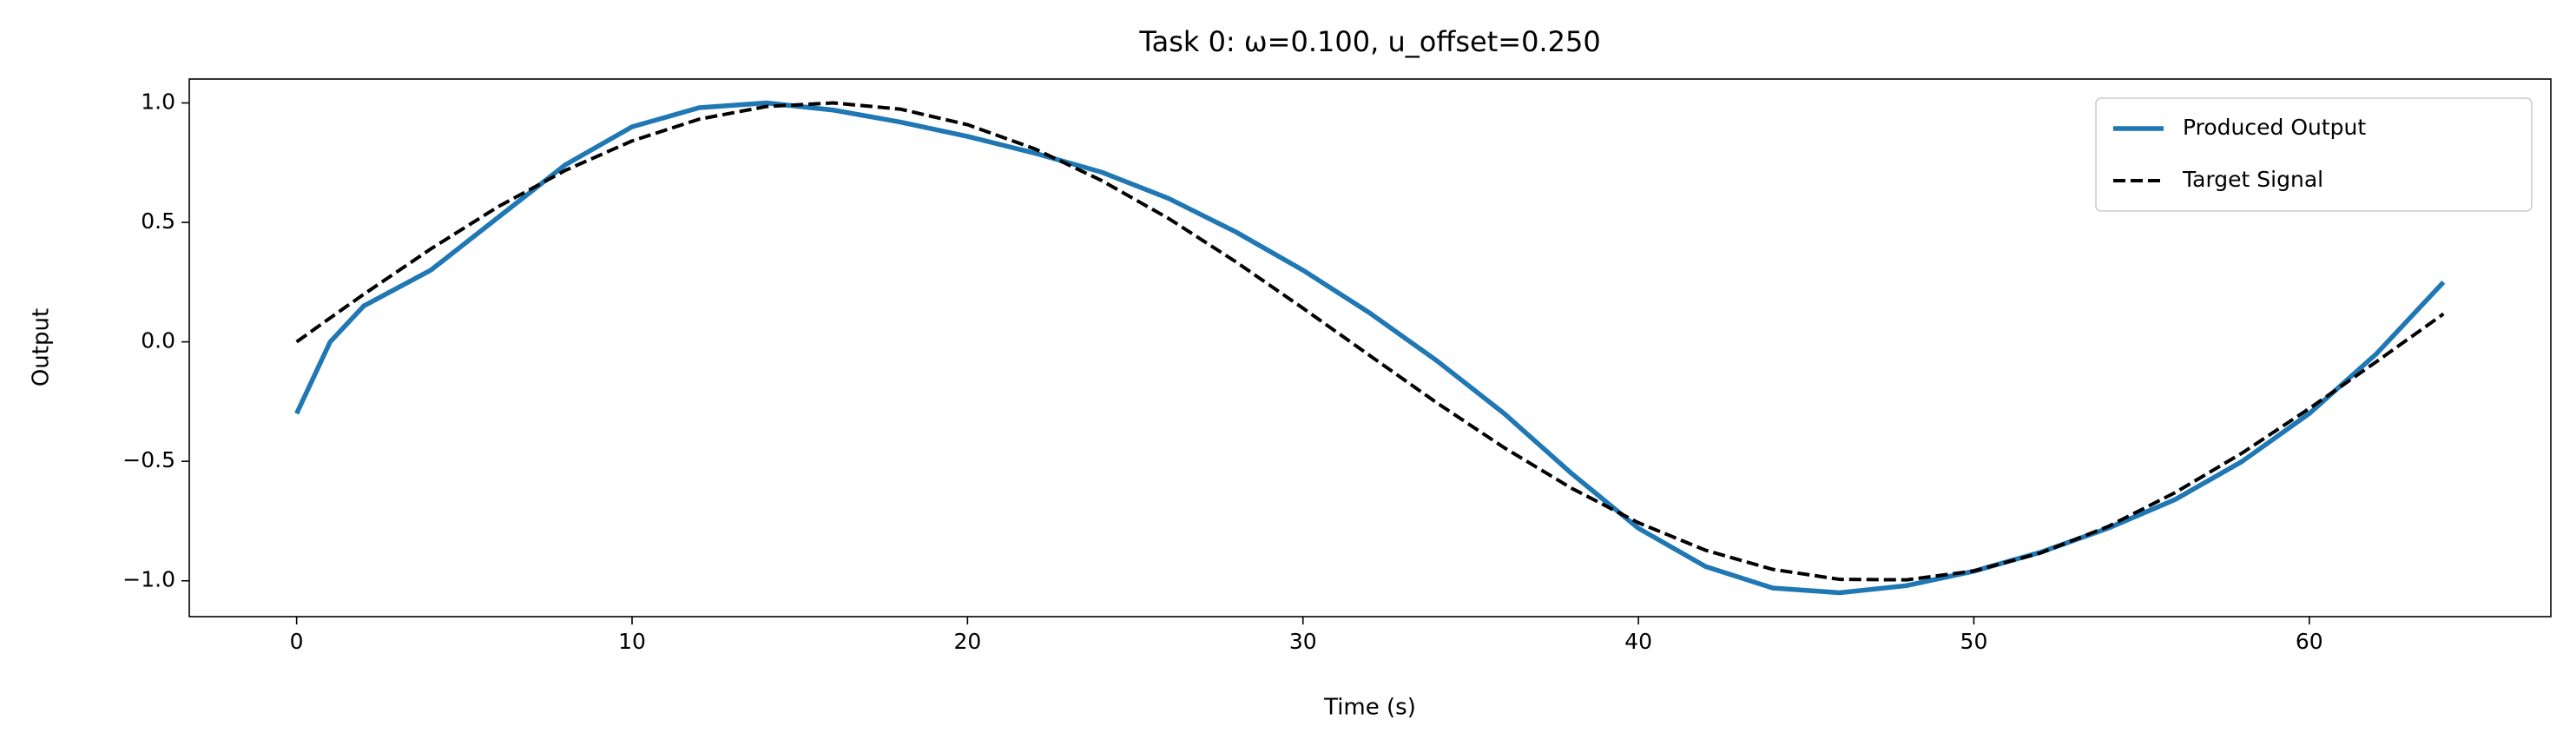 This screenshot has height=753, width=2576. I want to click on x-axis-label: Time (s), so click(1369, 708).